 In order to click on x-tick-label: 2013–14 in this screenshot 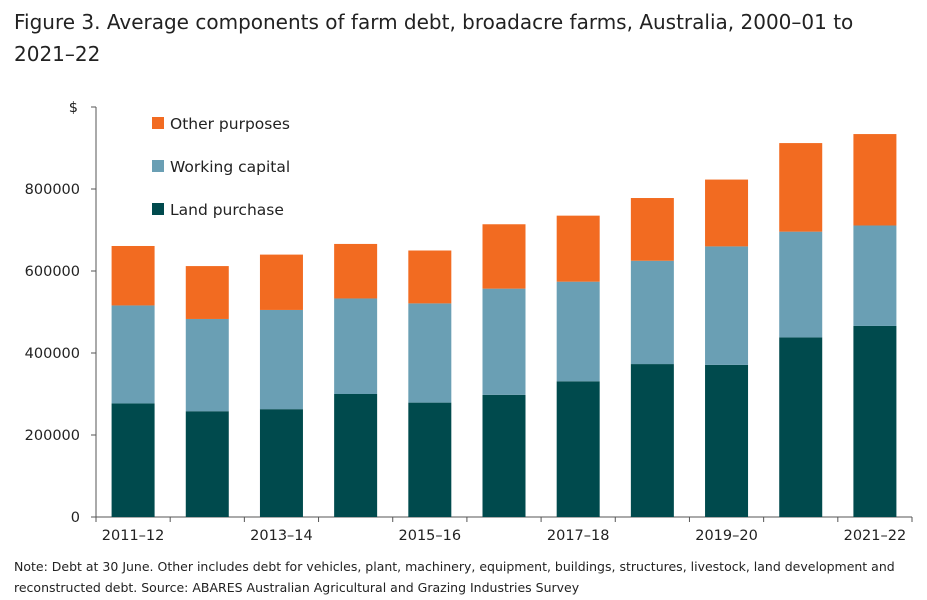, I will do `click(281, 536)`.